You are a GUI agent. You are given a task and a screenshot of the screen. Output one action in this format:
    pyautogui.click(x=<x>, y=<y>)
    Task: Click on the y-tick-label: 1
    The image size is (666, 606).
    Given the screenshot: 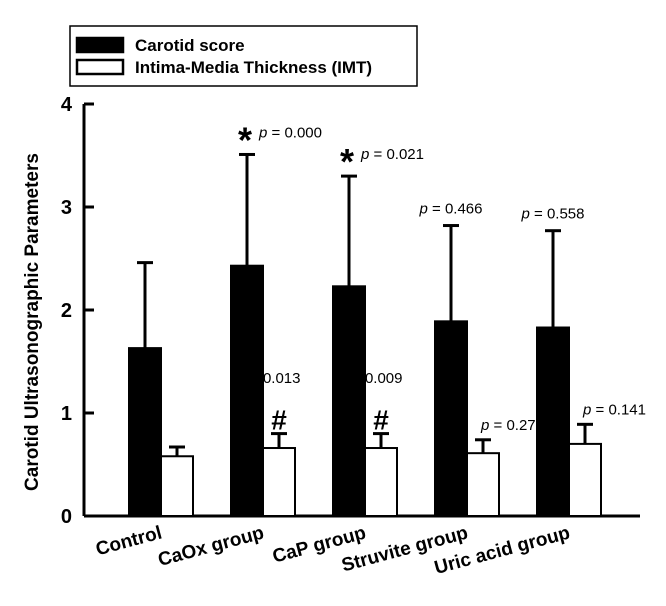 What is the action you would take?
    pyautogui.click(x=66, y=414)
    